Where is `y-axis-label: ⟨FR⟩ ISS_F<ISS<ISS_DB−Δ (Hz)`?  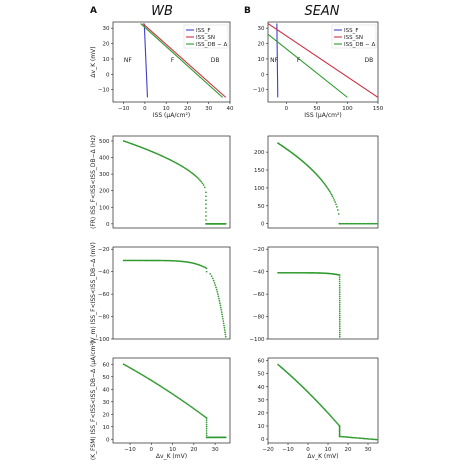 y-axis-label: ⟨FR⟩ ISS_F<ISS<ISS_DB−Δ (Hz) is located at coordinates (93, 182).